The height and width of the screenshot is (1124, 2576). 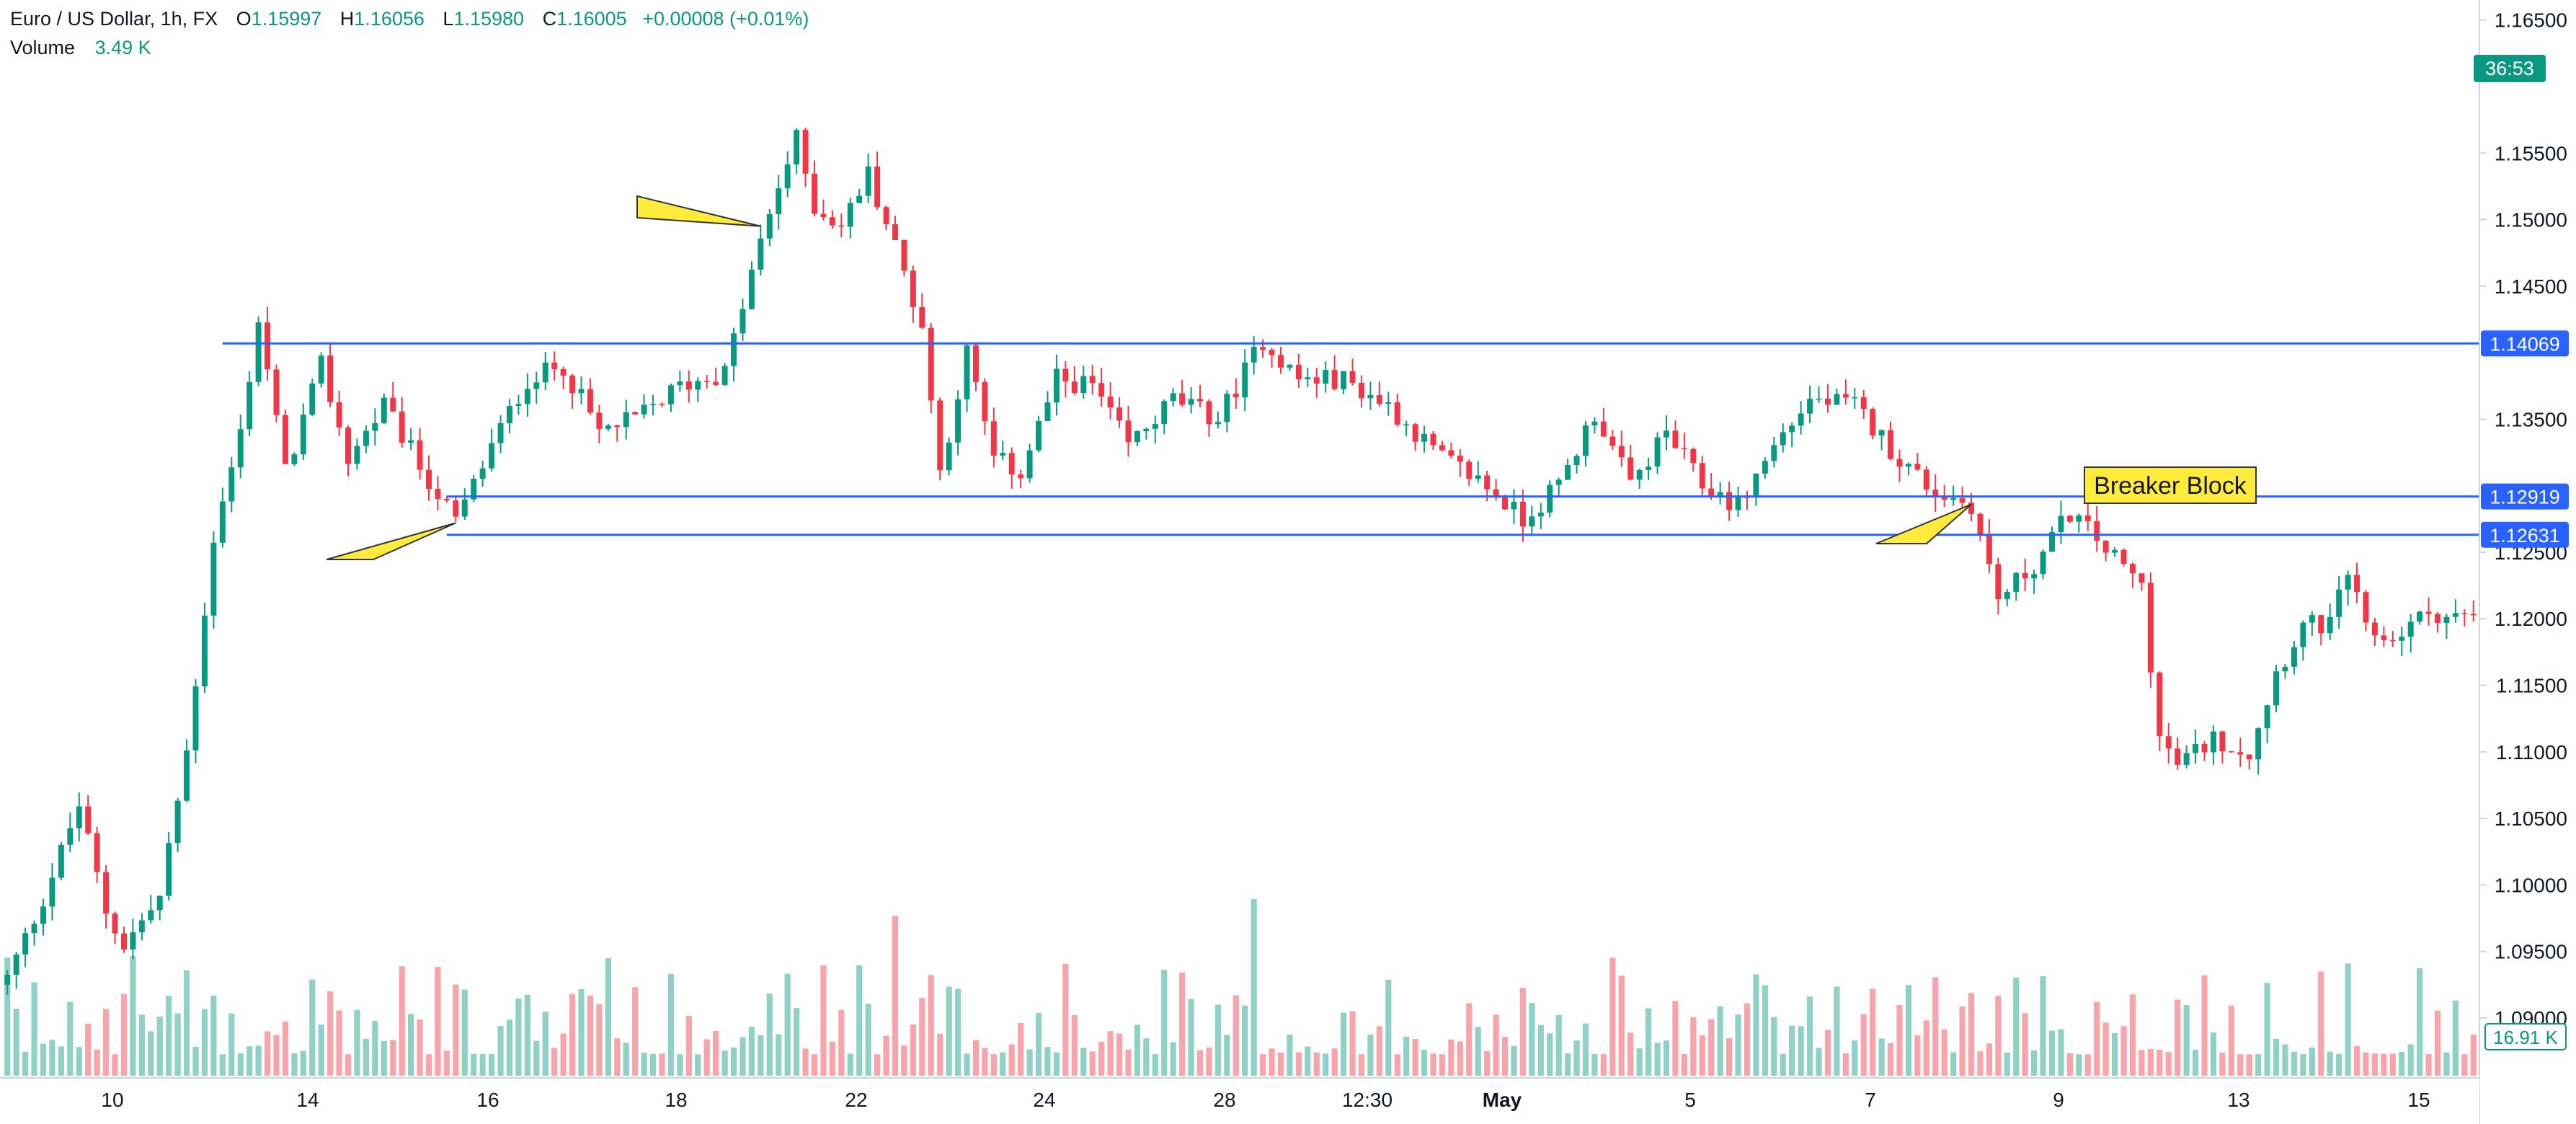 What do you see at coordinates (1871, 1100) in the screenshot?
I see `time-tick-label: 7` at bounding box center [1871, 1100].